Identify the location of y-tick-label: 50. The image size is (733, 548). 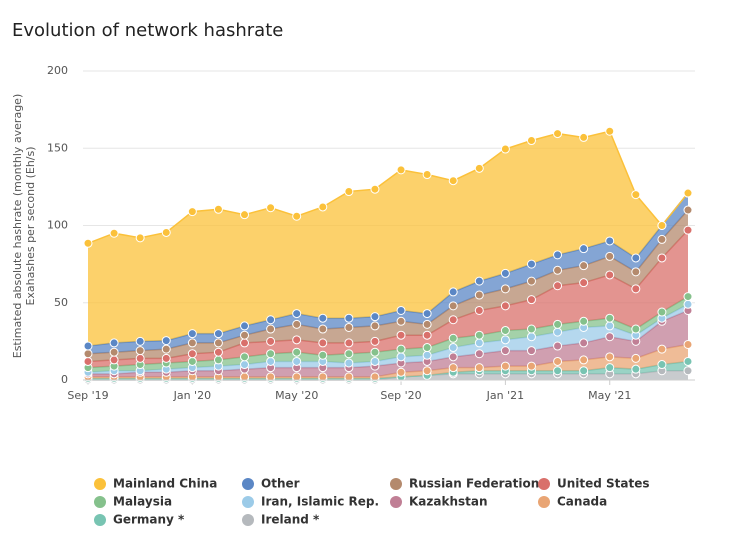
(61, 302).